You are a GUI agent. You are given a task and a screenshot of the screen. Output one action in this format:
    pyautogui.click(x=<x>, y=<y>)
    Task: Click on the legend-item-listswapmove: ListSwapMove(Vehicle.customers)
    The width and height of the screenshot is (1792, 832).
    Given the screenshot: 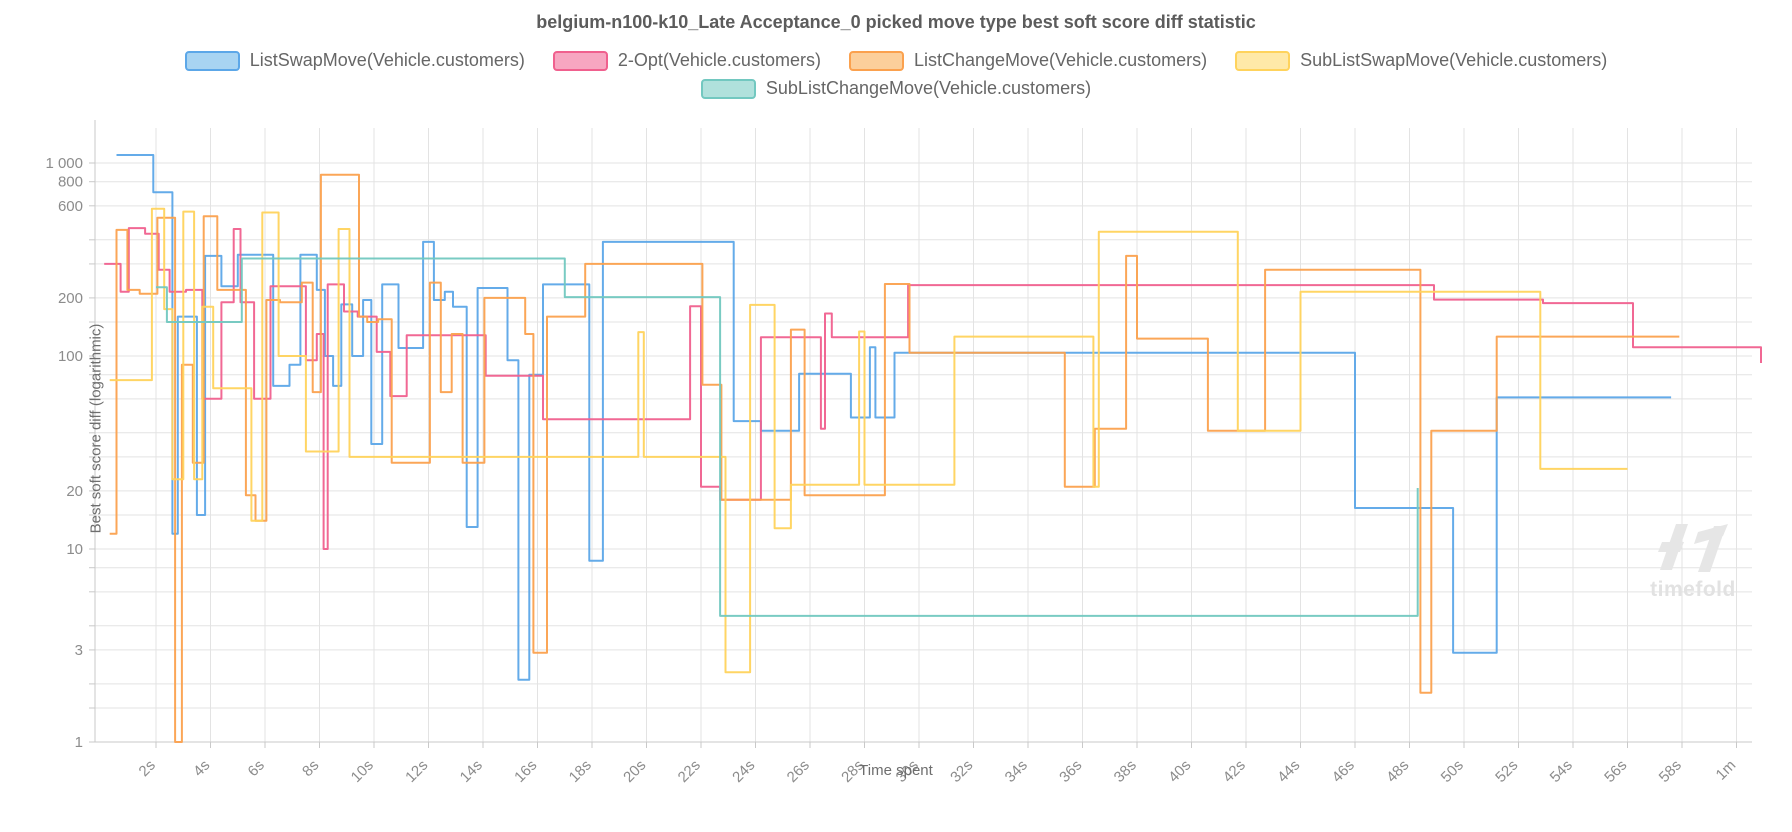 What is the action you would take?
    pyautogui.click(x=354, y=60)
    